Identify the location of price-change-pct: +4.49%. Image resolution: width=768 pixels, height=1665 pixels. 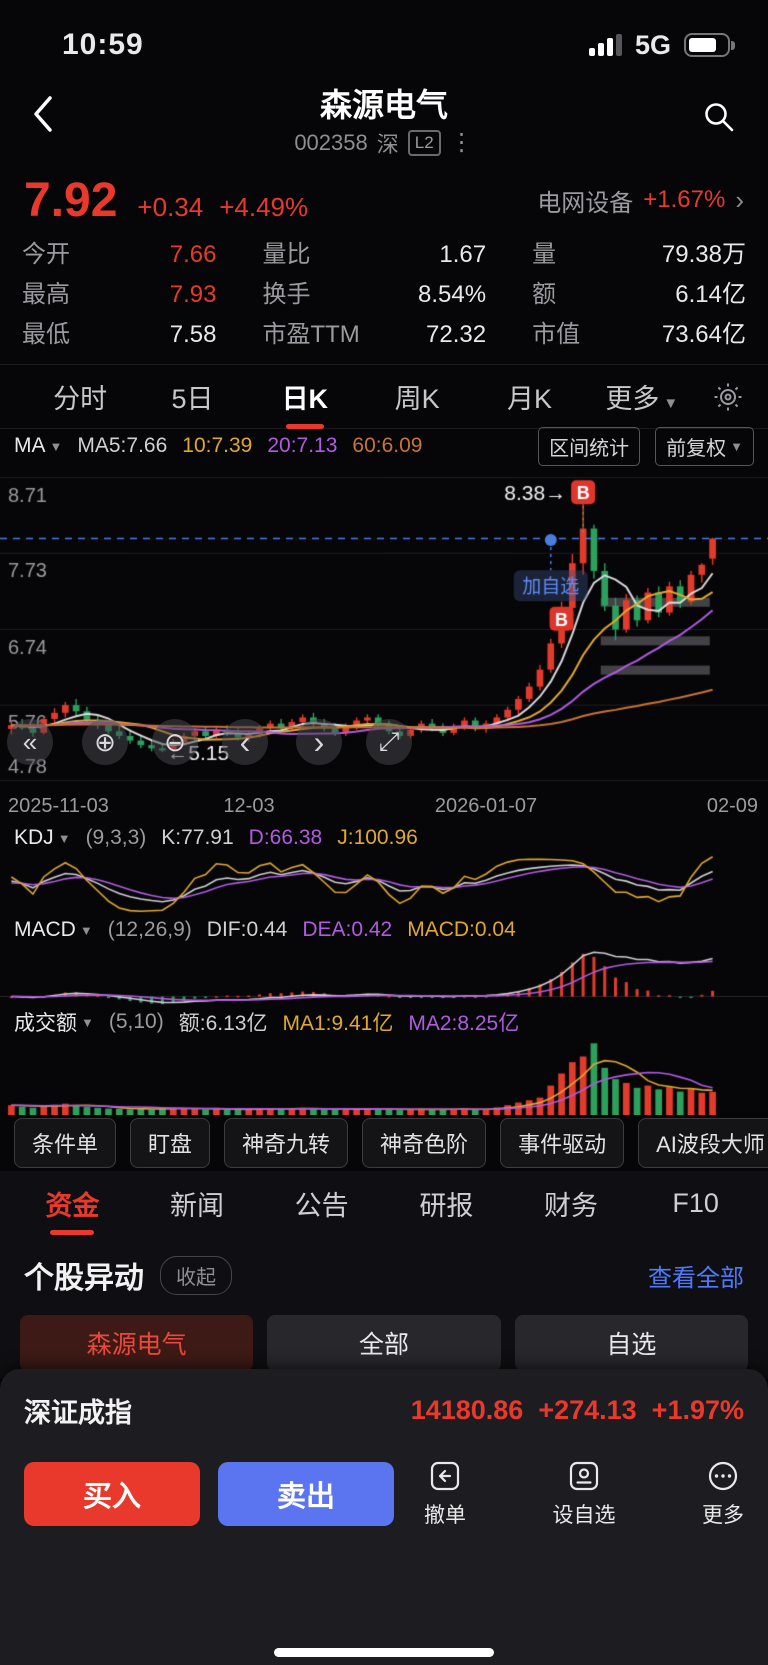
(264, 206).